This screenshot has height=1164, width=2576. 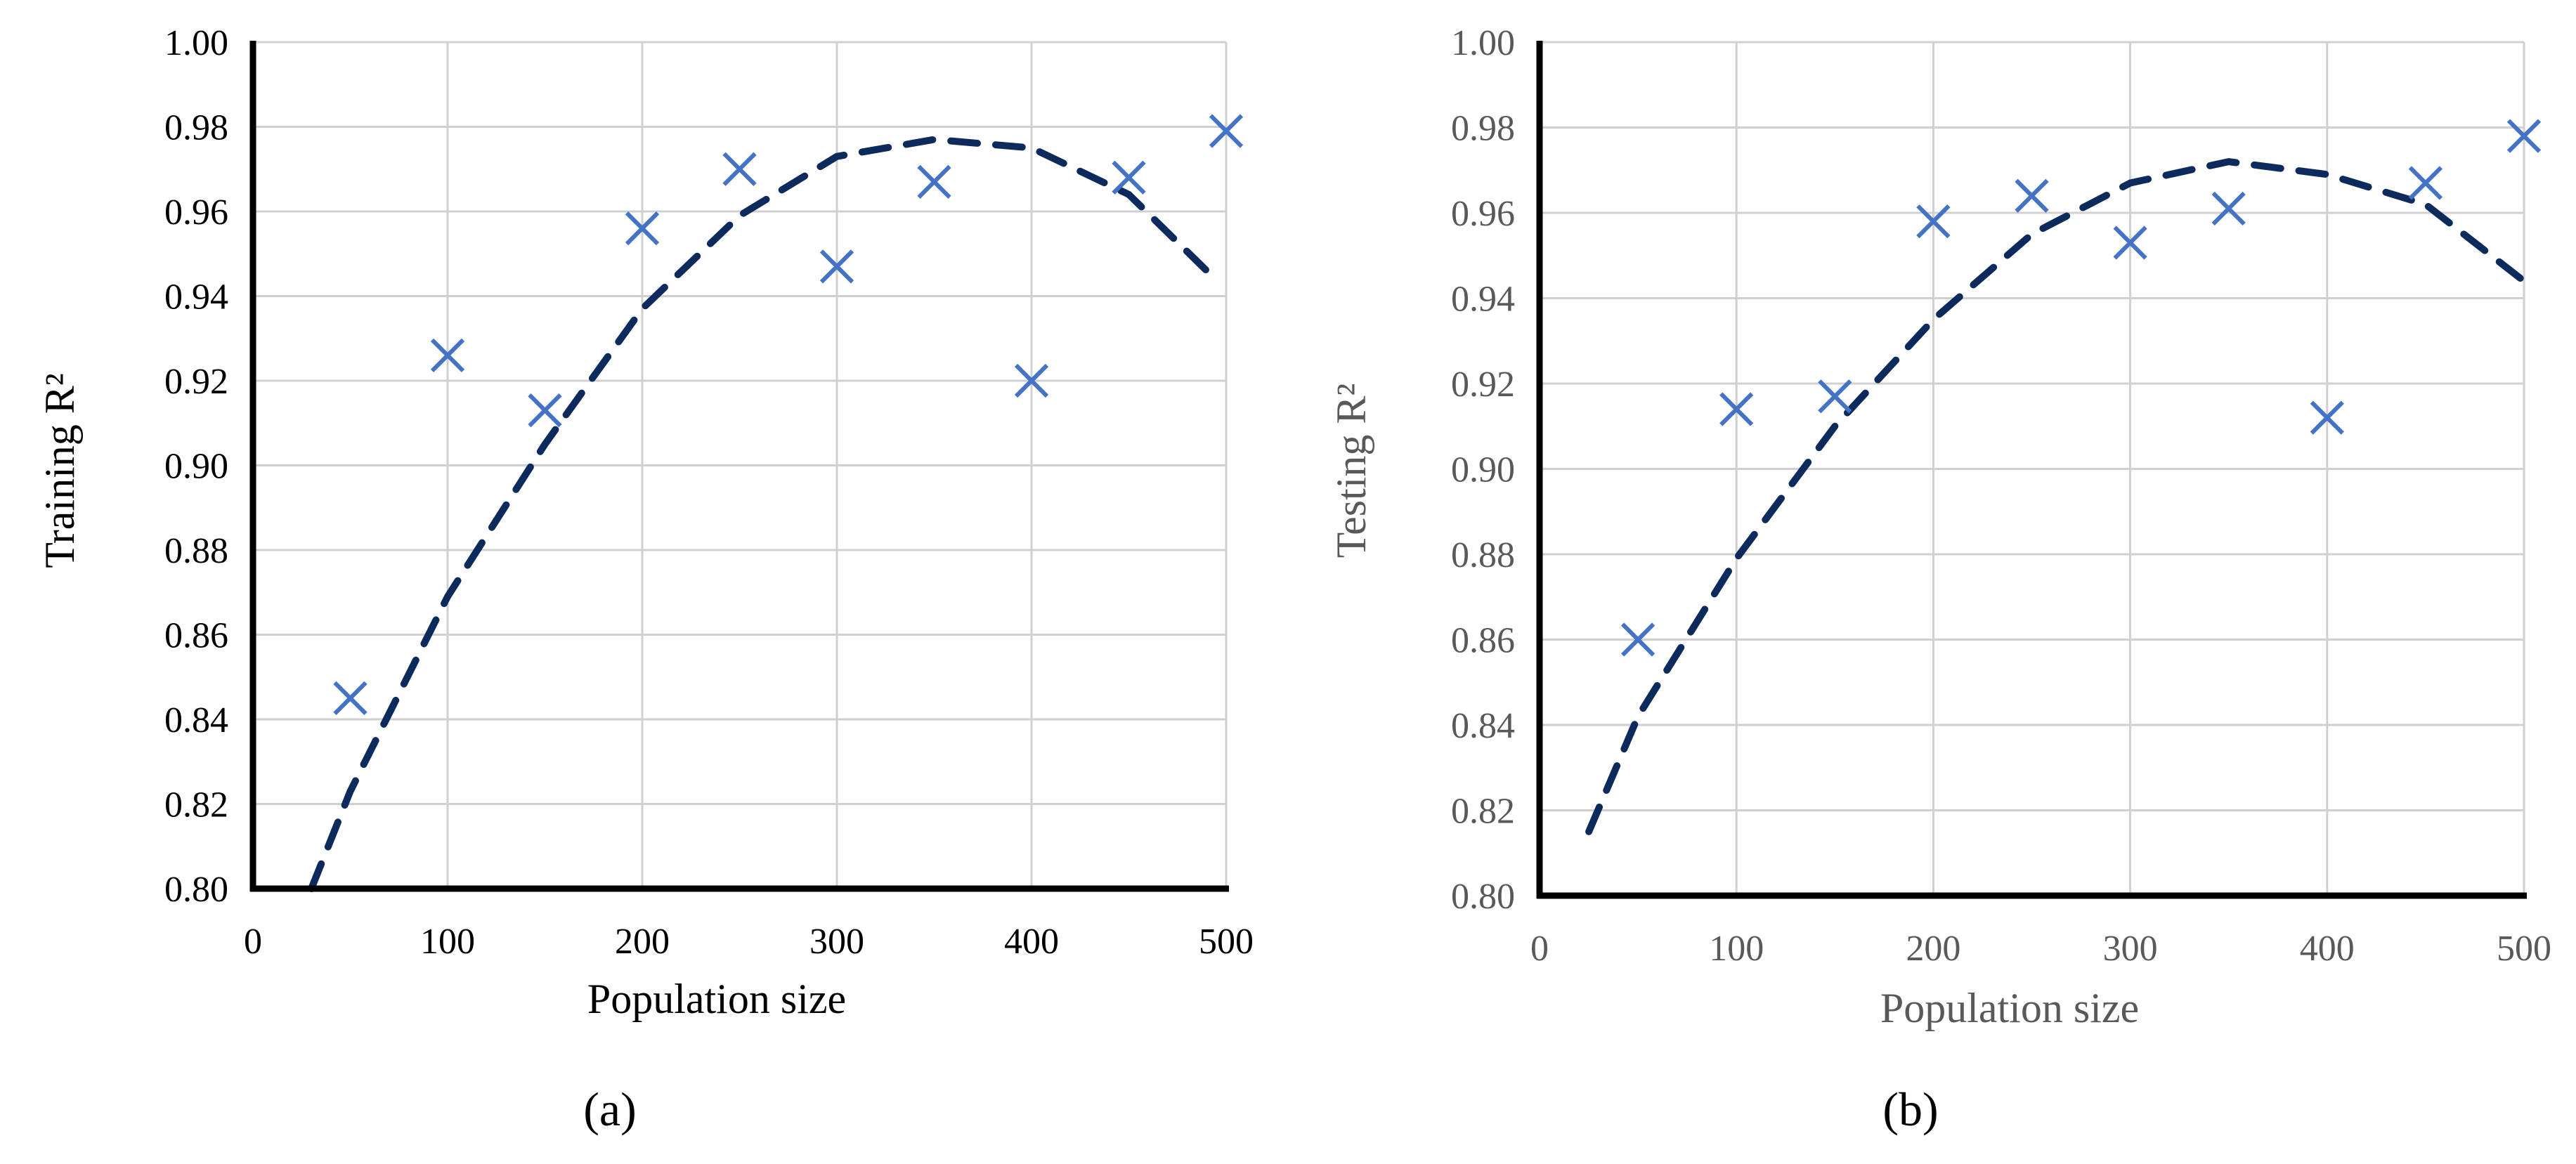 I want to click on panel-caption: (b), so click(x=1910, y=1109).